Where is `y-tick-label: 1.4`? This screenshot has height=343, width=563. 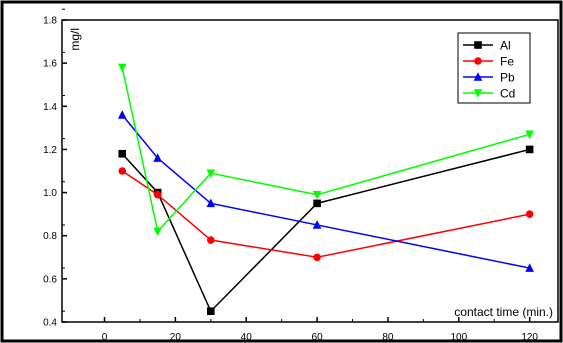 y-tick-label: 1.4 is located at coordinates (50, 107).